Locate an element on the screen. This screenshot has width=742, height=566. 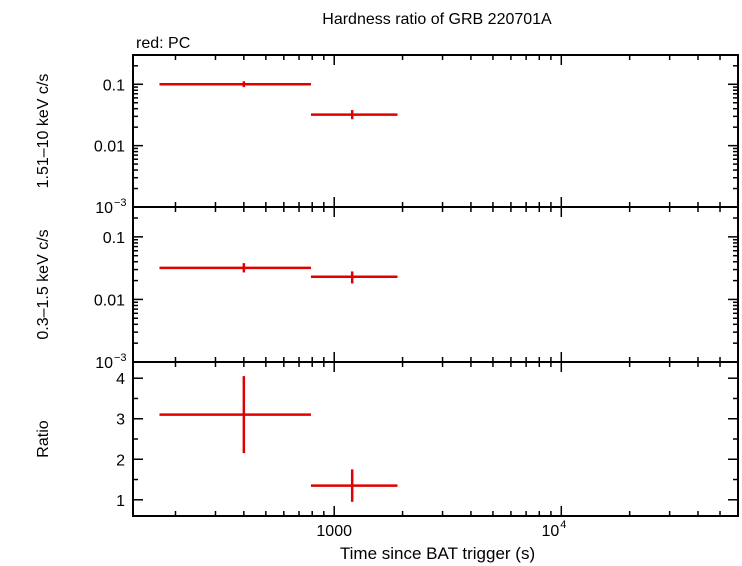
y-axis-label: Ratio is located at coordinates (43, 438).